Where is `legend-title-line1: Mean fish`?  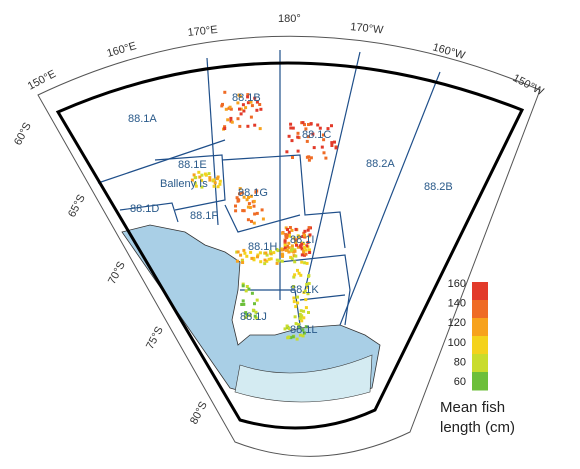 legend-title-line1: Mean fish is located at coordinates (473, 407).